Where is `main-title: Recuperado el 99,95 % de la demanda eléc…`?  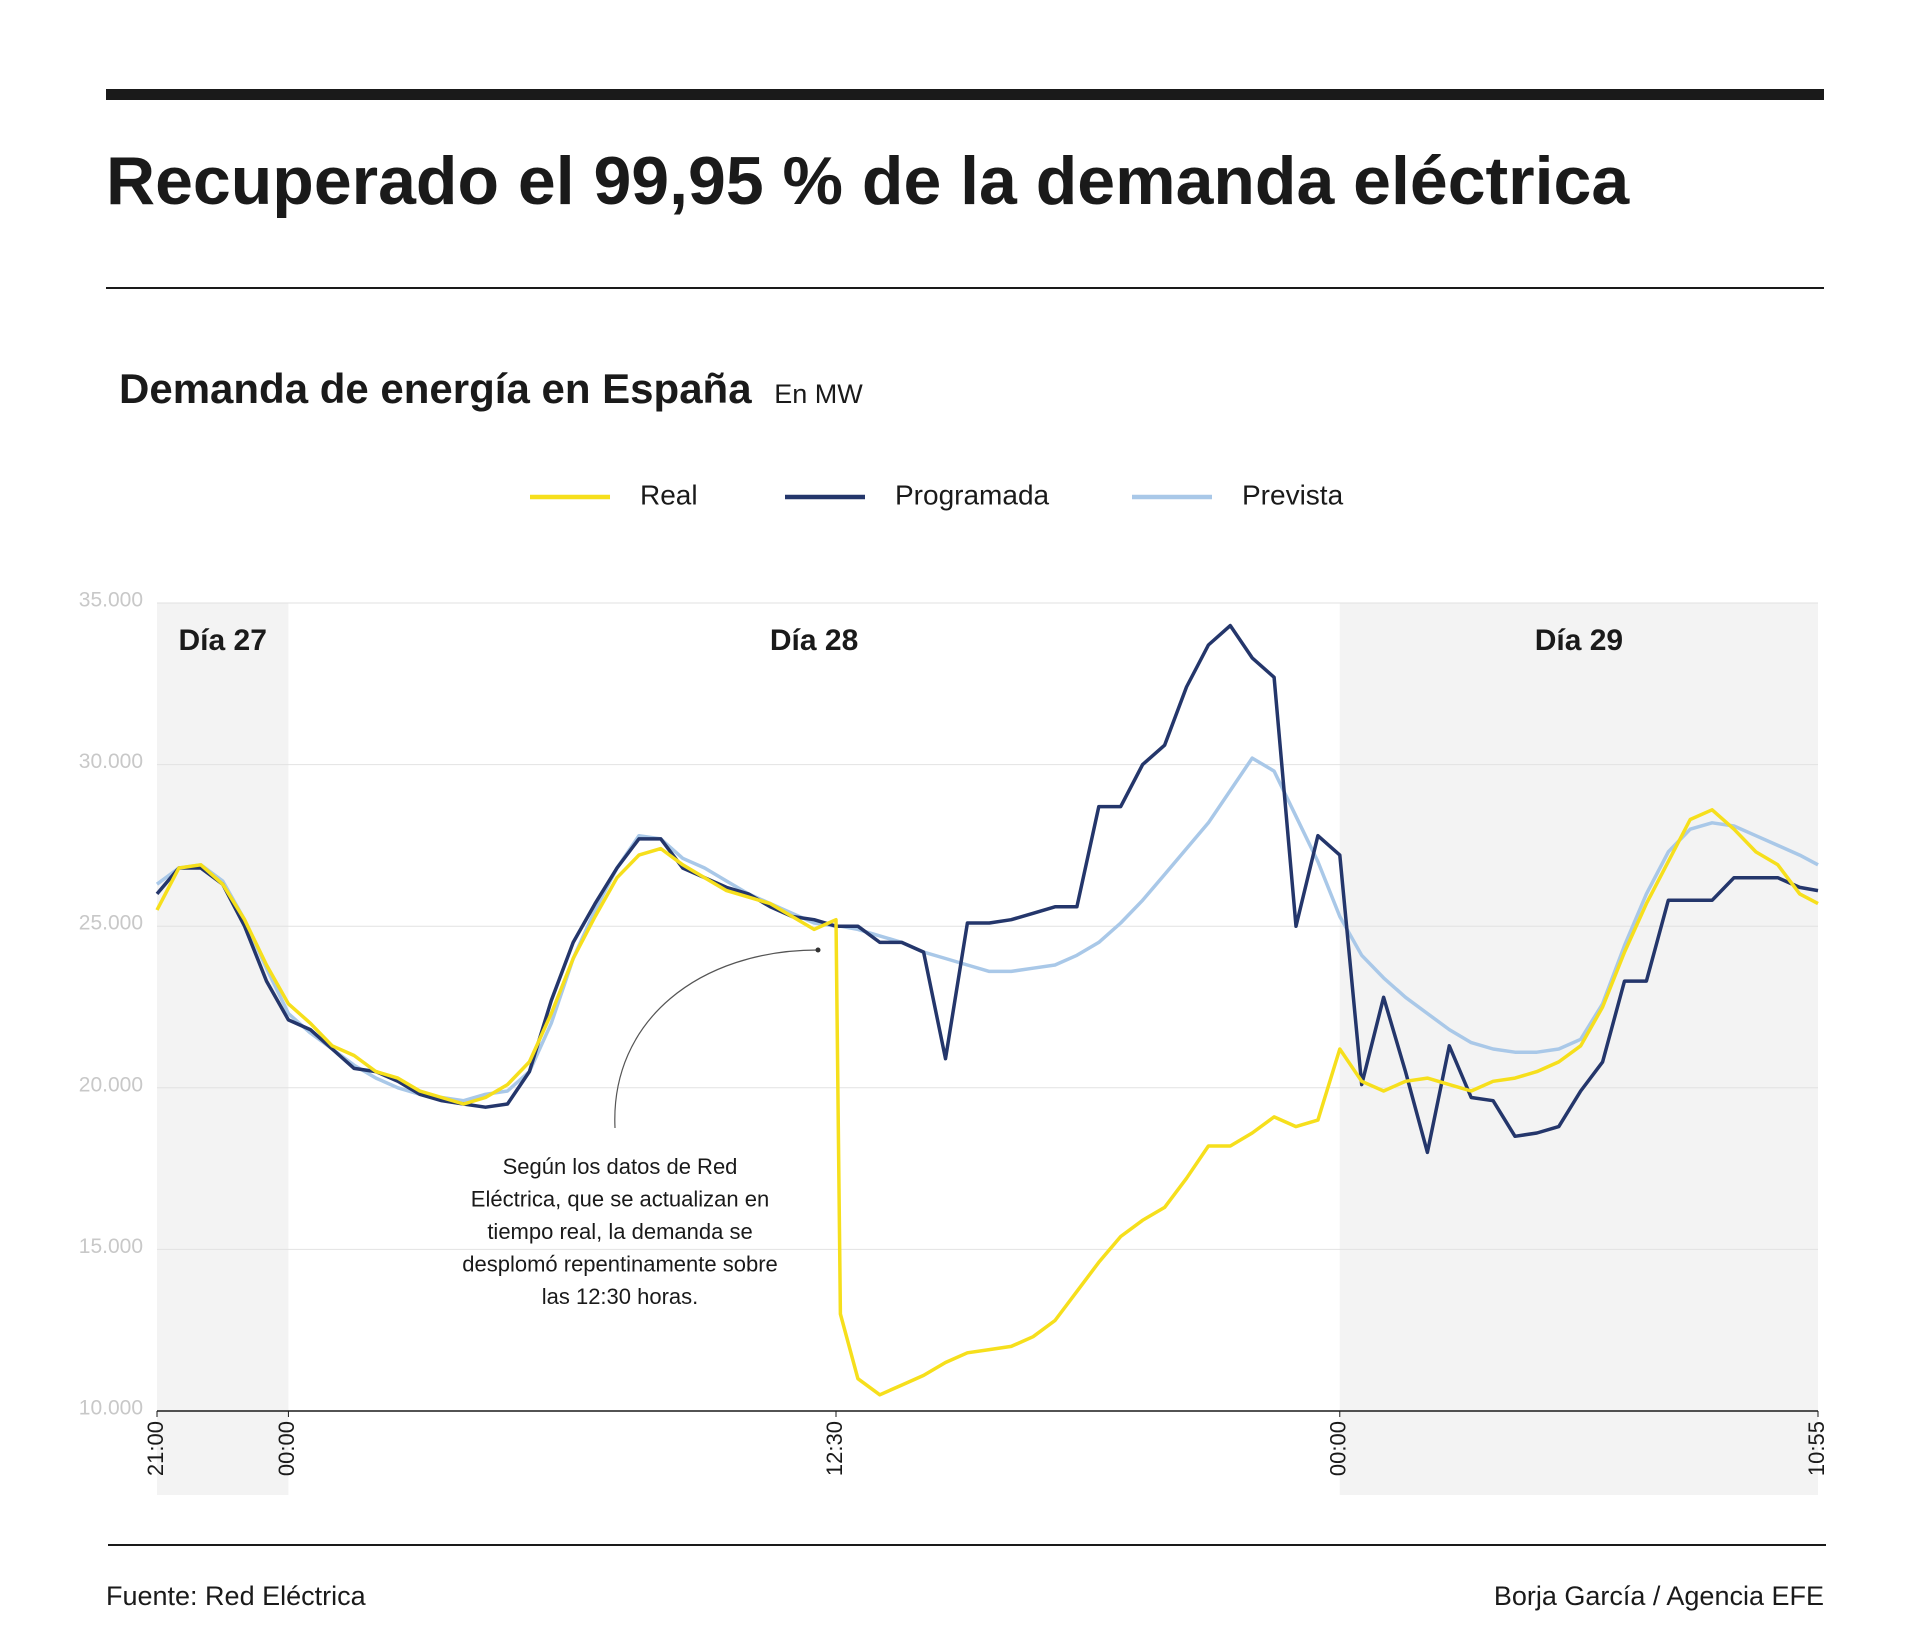
main-title: Recuperado el 99,95 % de la demanda eléc… is located at coordinates (868, 181).